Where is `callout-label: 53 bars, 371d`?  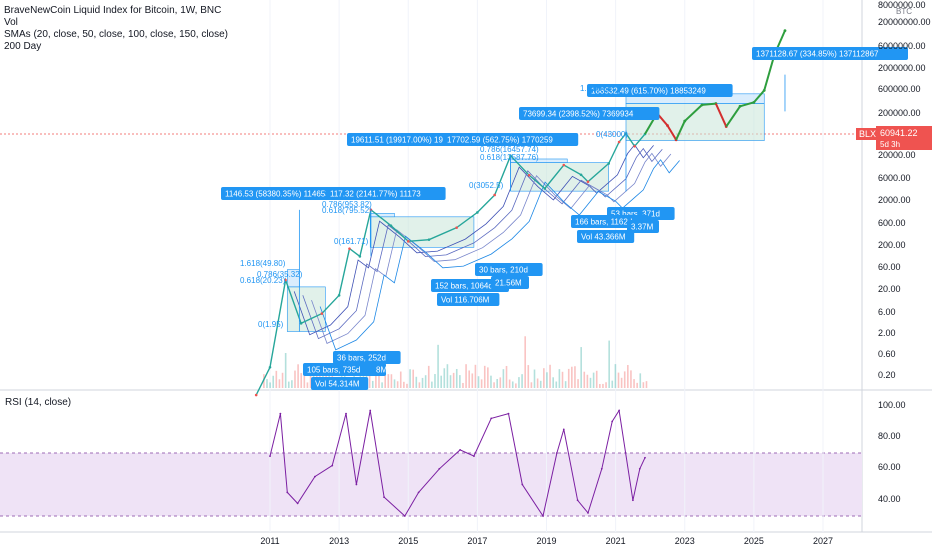
callout-label: 53 bars, 371d is located at coordinates (635, 214).